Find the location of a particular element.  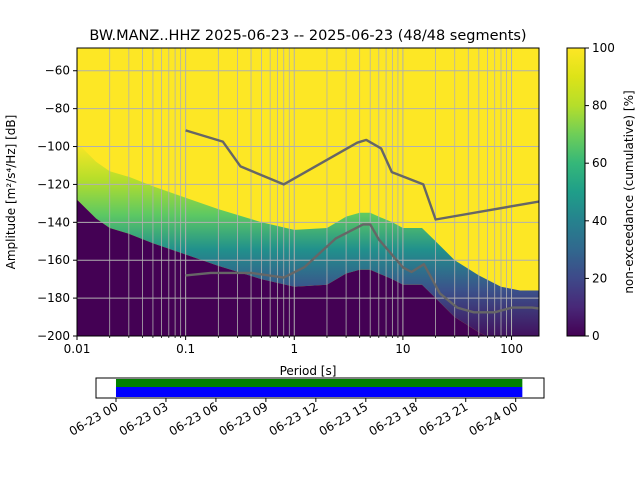

timeline-tick-label: 06-23 09 is located at coordinates (244, 418).